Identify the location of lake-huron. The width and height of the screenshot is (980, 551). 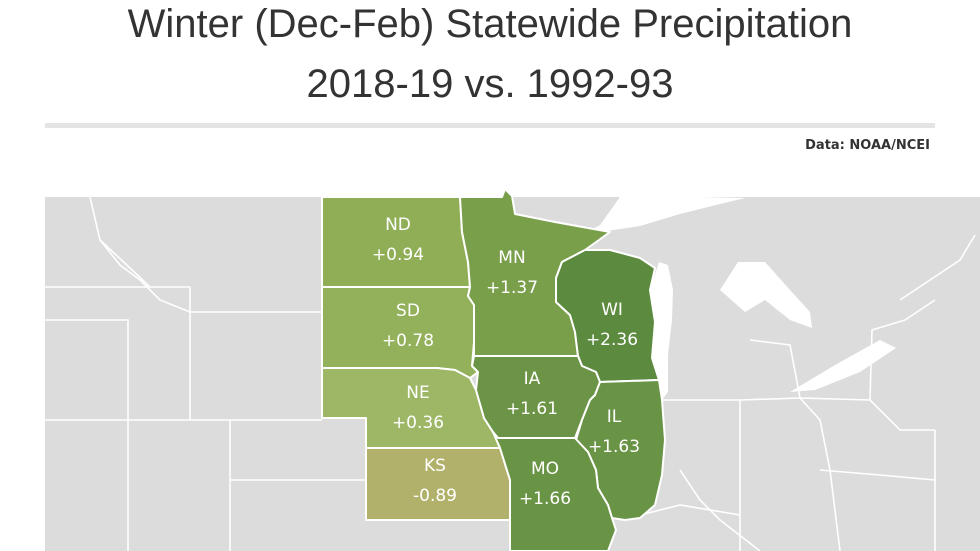
(766, 295).